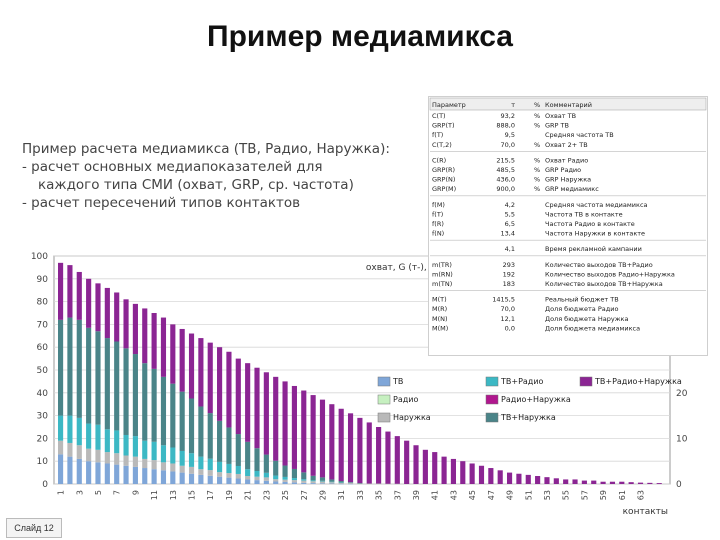 This screenshot has height=540, width=720. I want to click on x-tick-label: 51, so click(528, 495).